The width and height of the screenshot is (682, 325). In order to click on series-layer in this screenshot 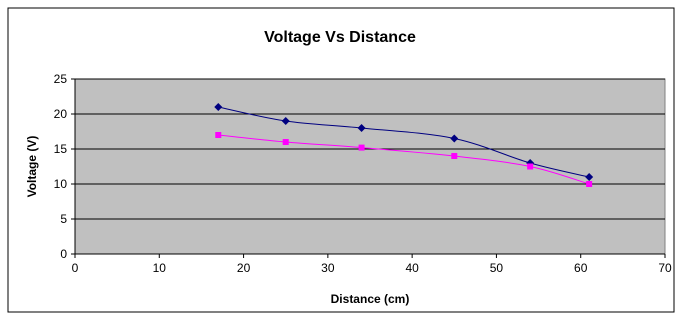, I will do `click(404, 145)`.